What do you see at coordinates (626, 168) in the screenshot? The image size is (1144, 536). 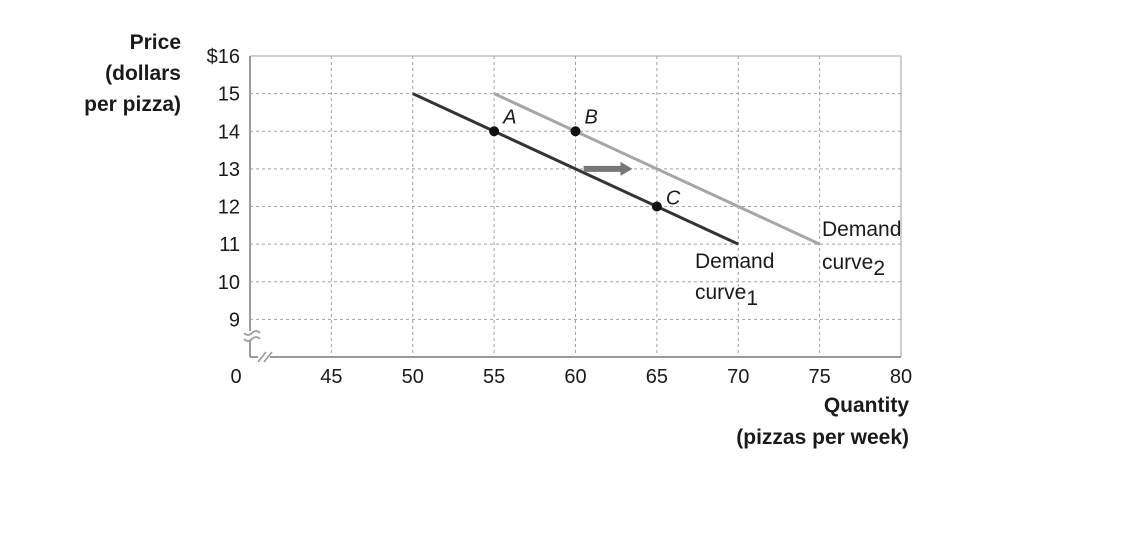 I see `shift-arrow-head` at bounding box center [626, 168].